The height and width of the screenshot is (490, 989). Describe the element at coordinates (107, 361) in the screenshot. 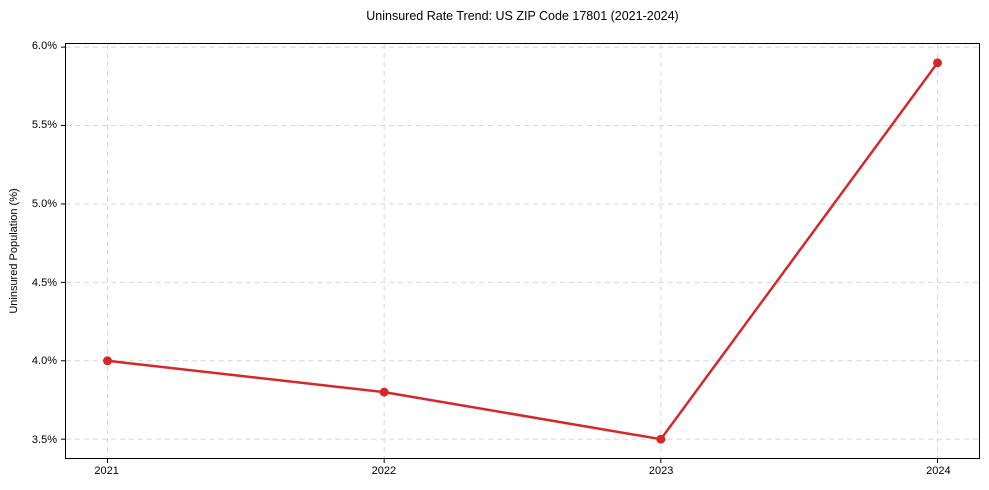

I see `data-point-2021` at that location.